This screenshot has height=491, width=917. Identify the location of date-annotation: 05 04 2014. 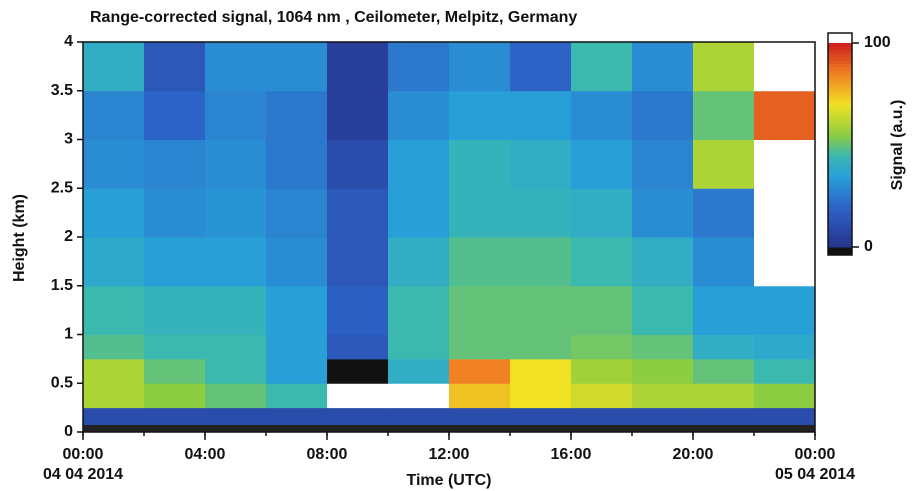
(815, 474).